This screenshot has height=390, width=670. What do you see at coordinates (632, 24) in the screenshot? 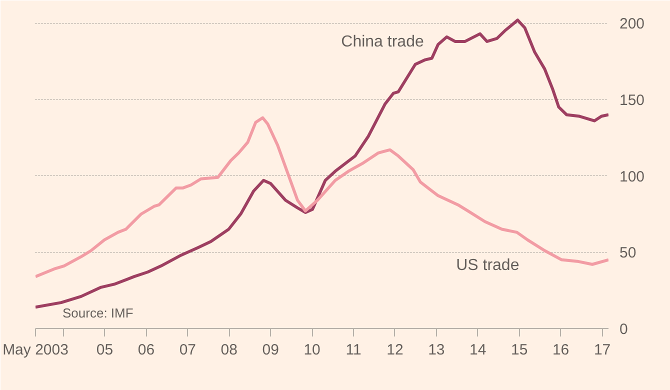
I see `y-tick-label: 200` at bounding box center [632, 24].